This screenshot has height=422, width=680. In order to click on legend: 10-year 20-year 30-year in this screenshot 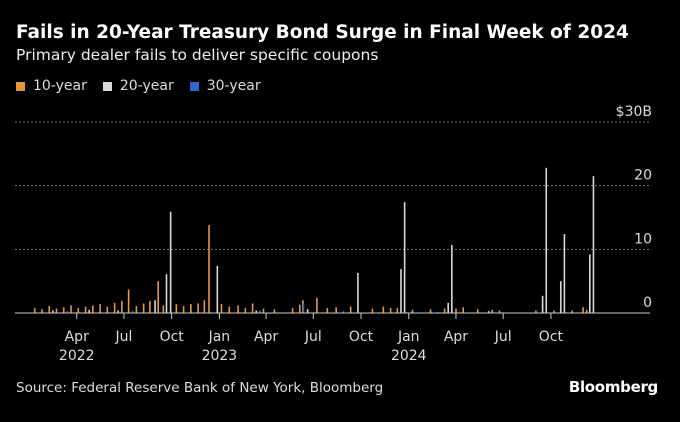, I will do `click(138, 86)`.